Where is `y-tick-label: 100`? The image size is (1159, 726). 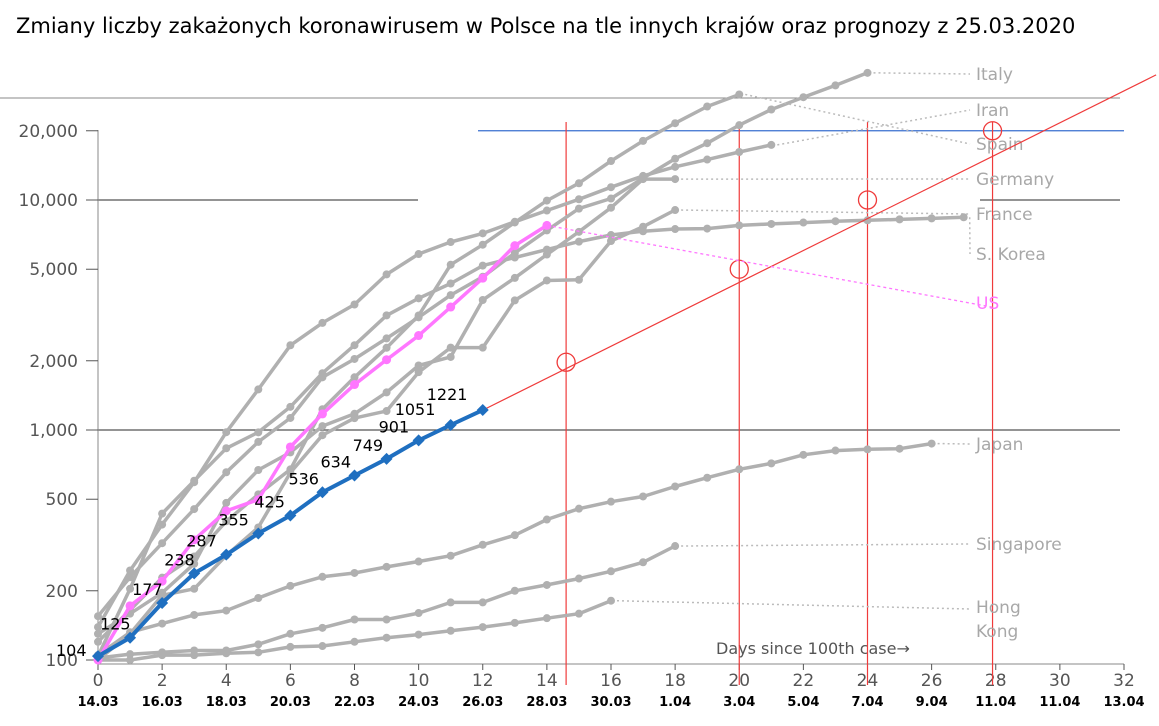
y-tick-label: 100 is located at coordinates (62, 661).